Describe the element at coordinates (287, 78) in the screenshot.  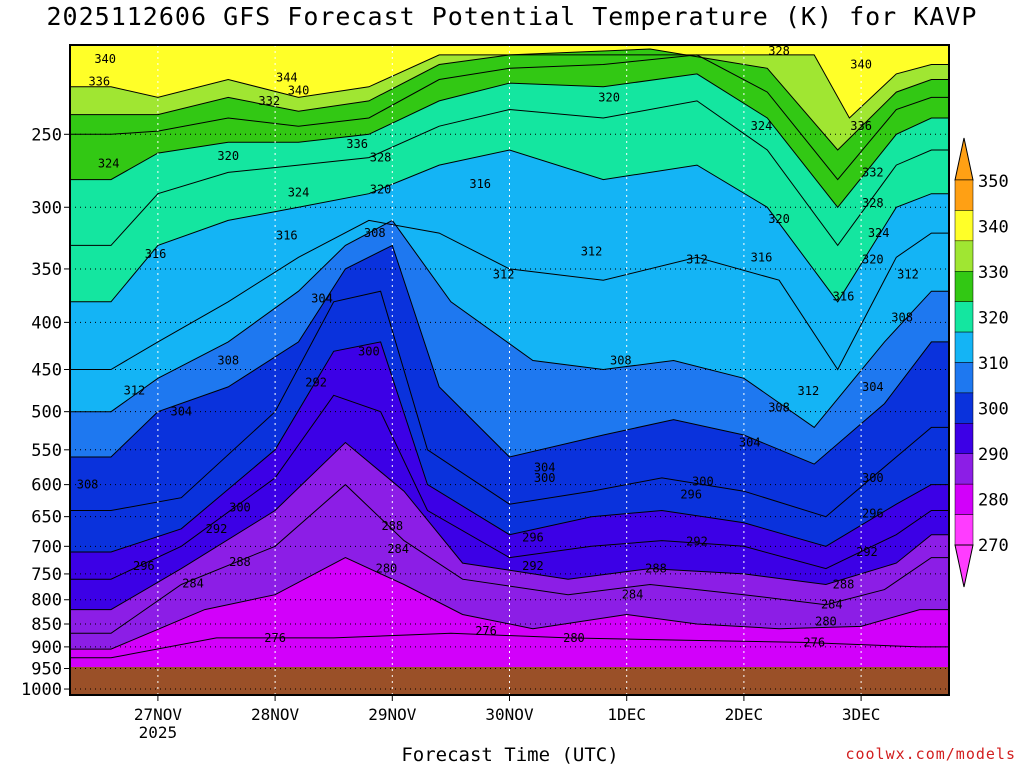
I see `contour-label: 344` at that location.